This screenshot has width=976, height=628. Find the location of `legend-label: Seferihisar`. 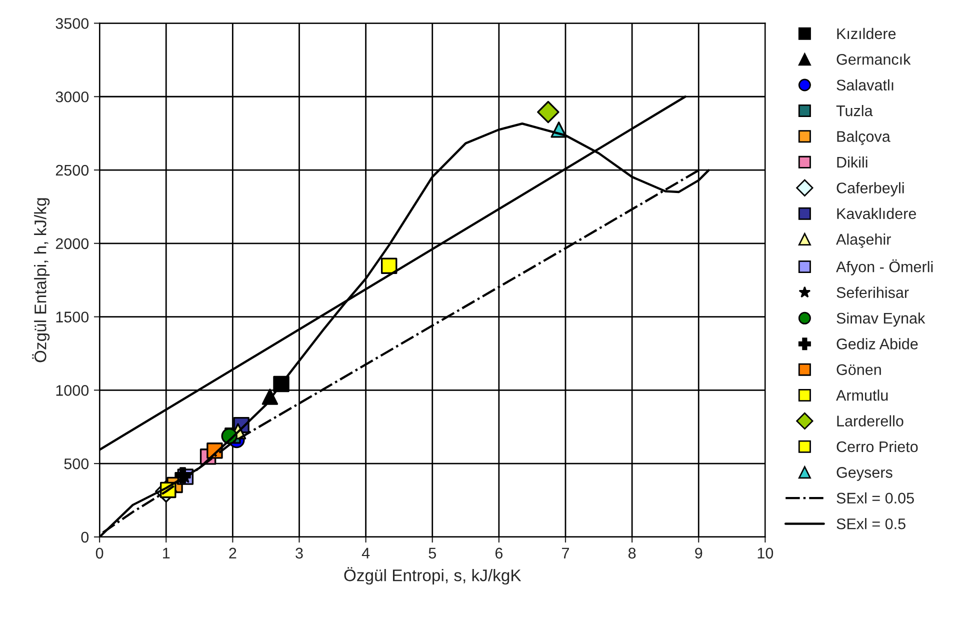

legend-label: Seferihisar is located at coordinates (872, 292).